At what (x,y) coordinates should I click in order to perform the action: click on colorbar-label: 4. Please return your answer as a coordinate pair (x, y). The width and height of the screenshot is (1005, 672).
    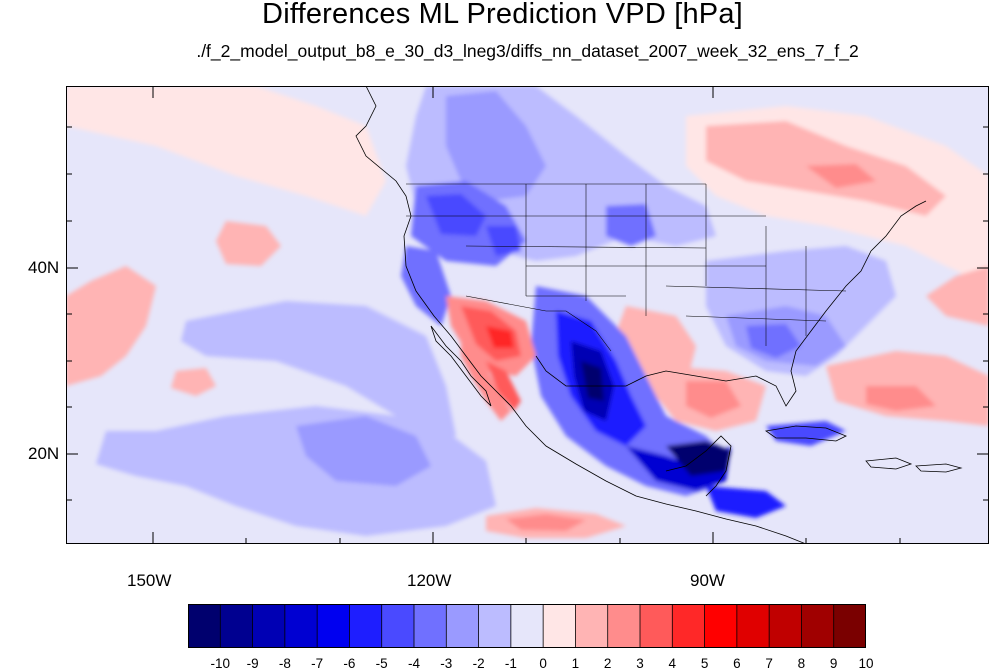
    Looking at the image, I should click on (672, 663).